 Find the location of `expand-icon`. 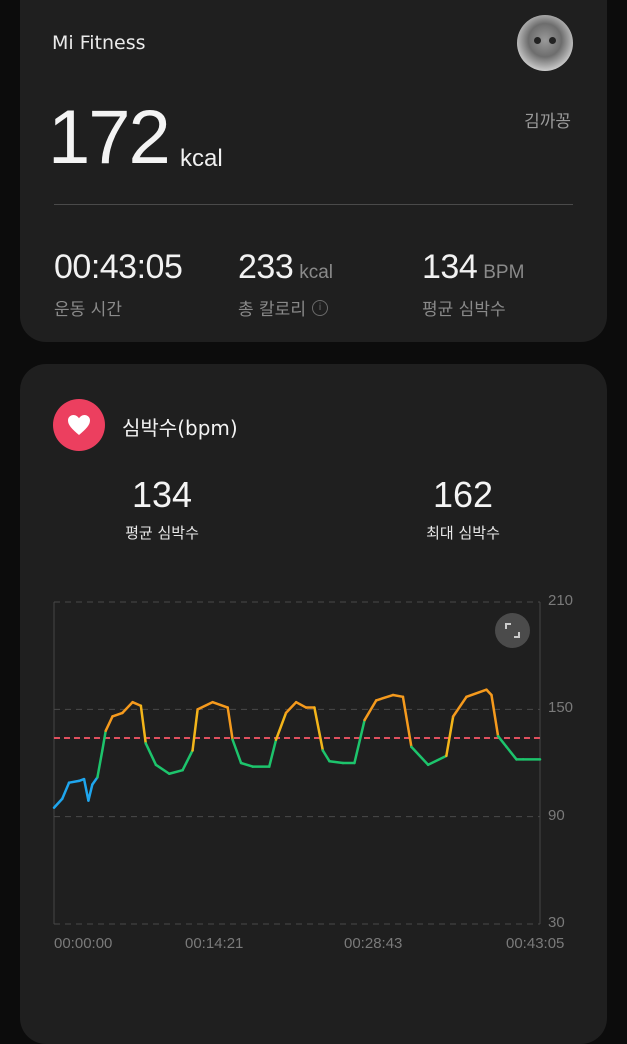

expand-icon is located at coordinates (512, 630).